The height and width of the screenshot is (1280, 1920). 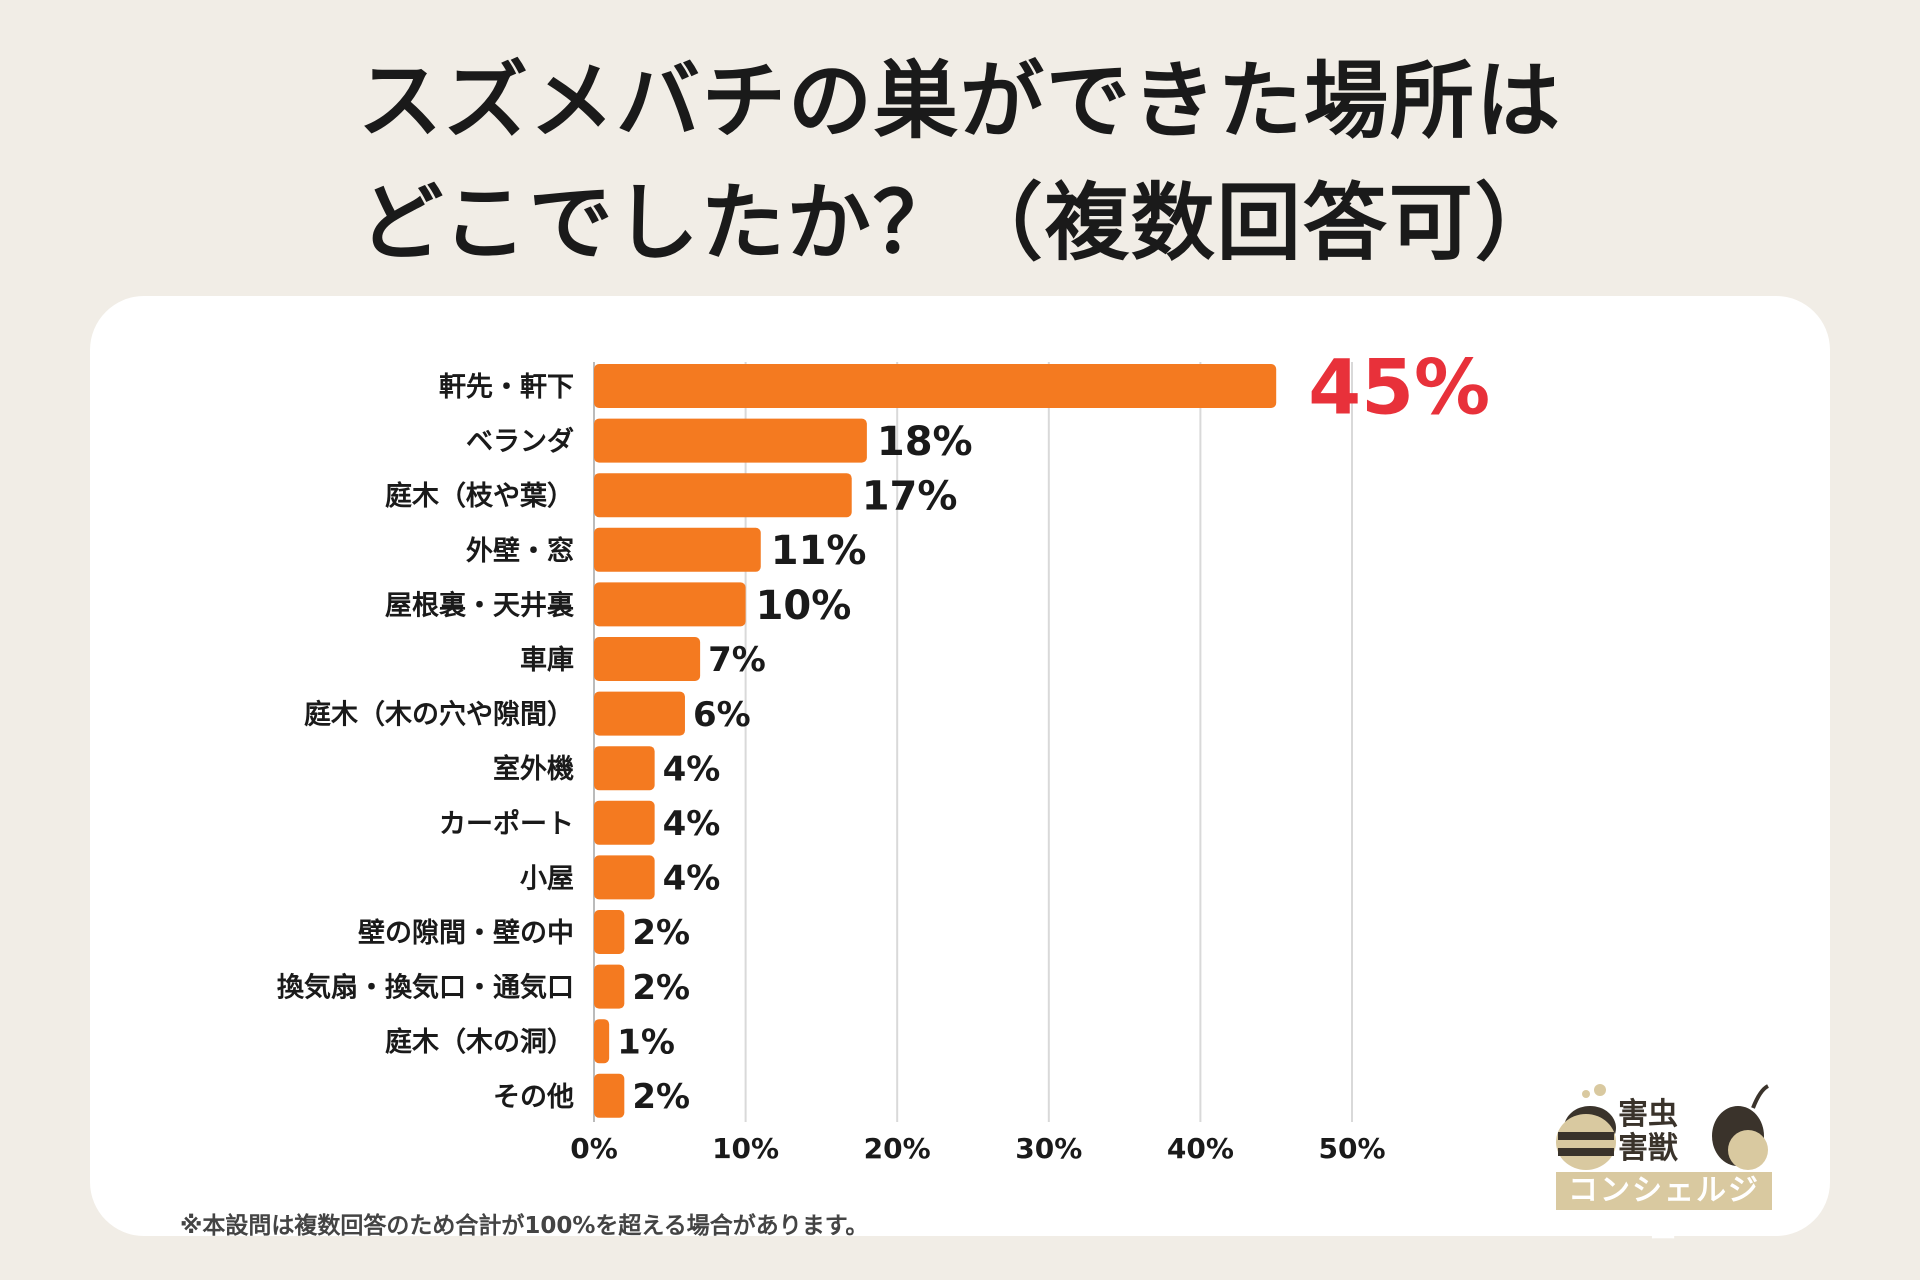 I want to click on logo-mascot-icon, so click(x=1663, y=1127).